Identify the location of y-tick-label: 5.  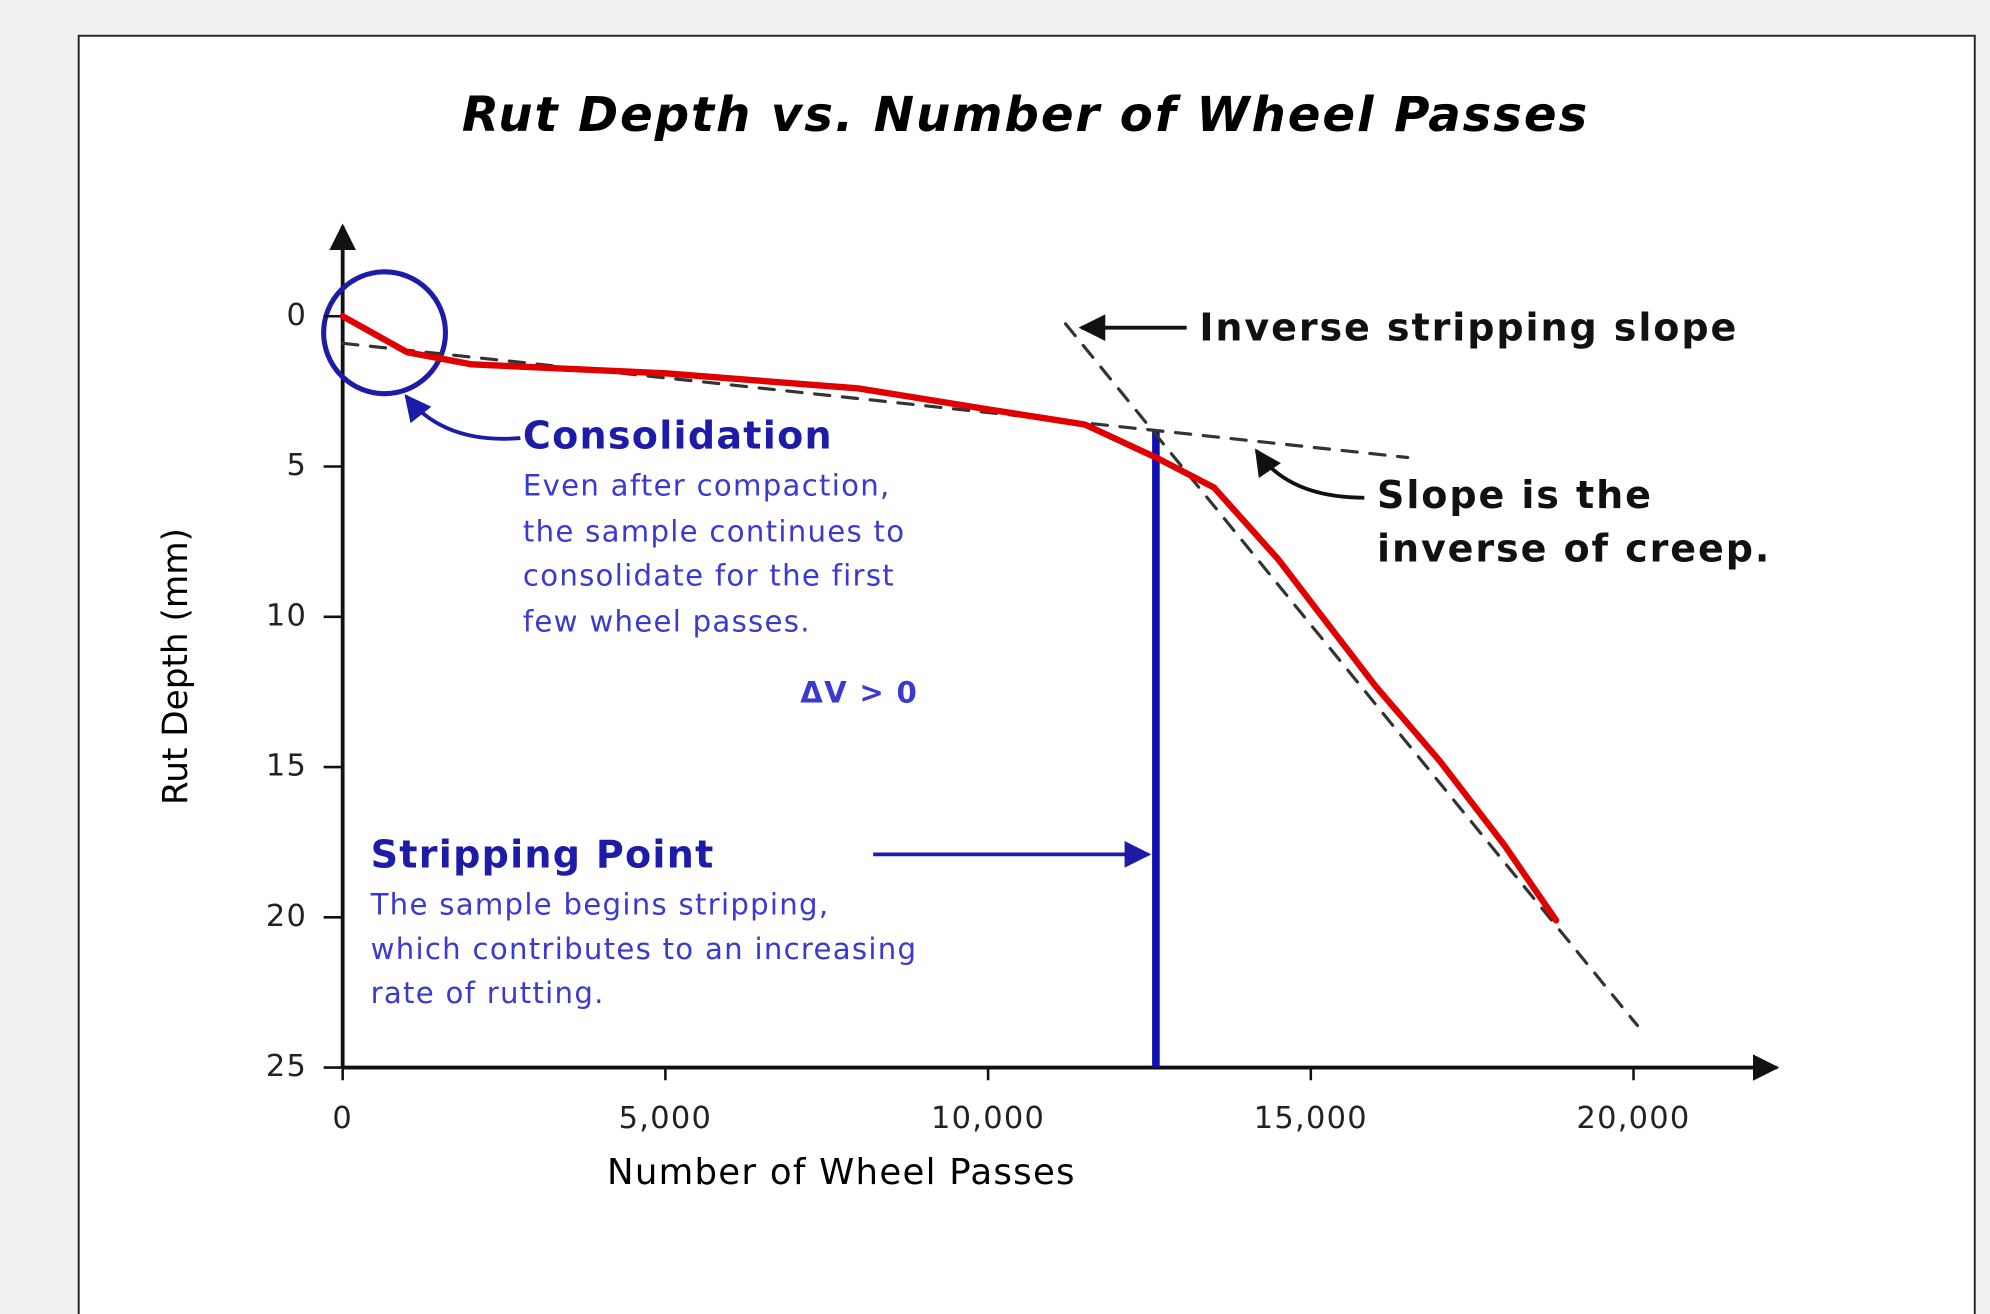
(296, 465).